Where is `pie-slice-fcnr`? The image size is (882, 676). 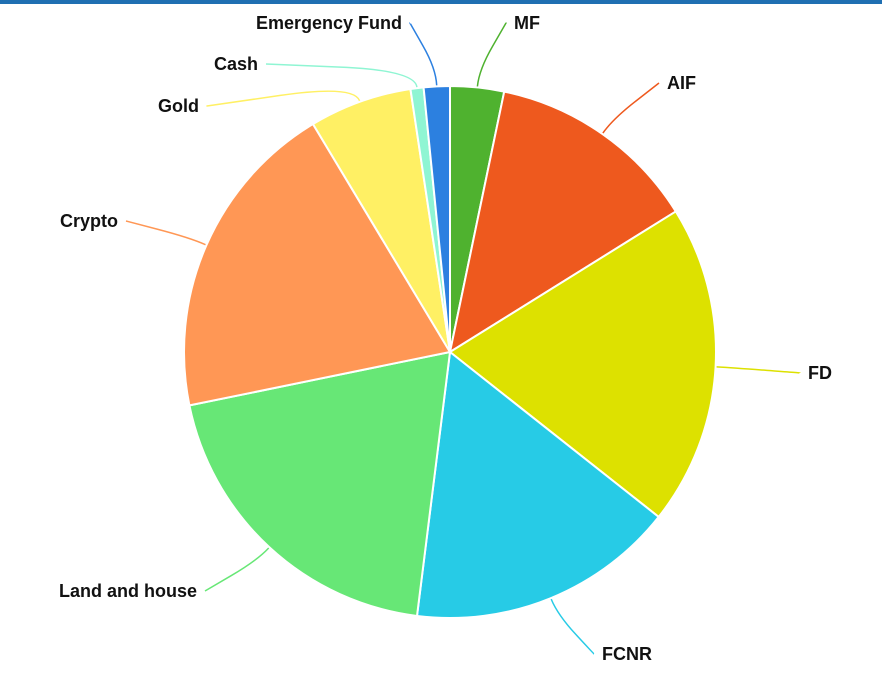
pie-slice-fcnr is located at coordinates (537, 485).